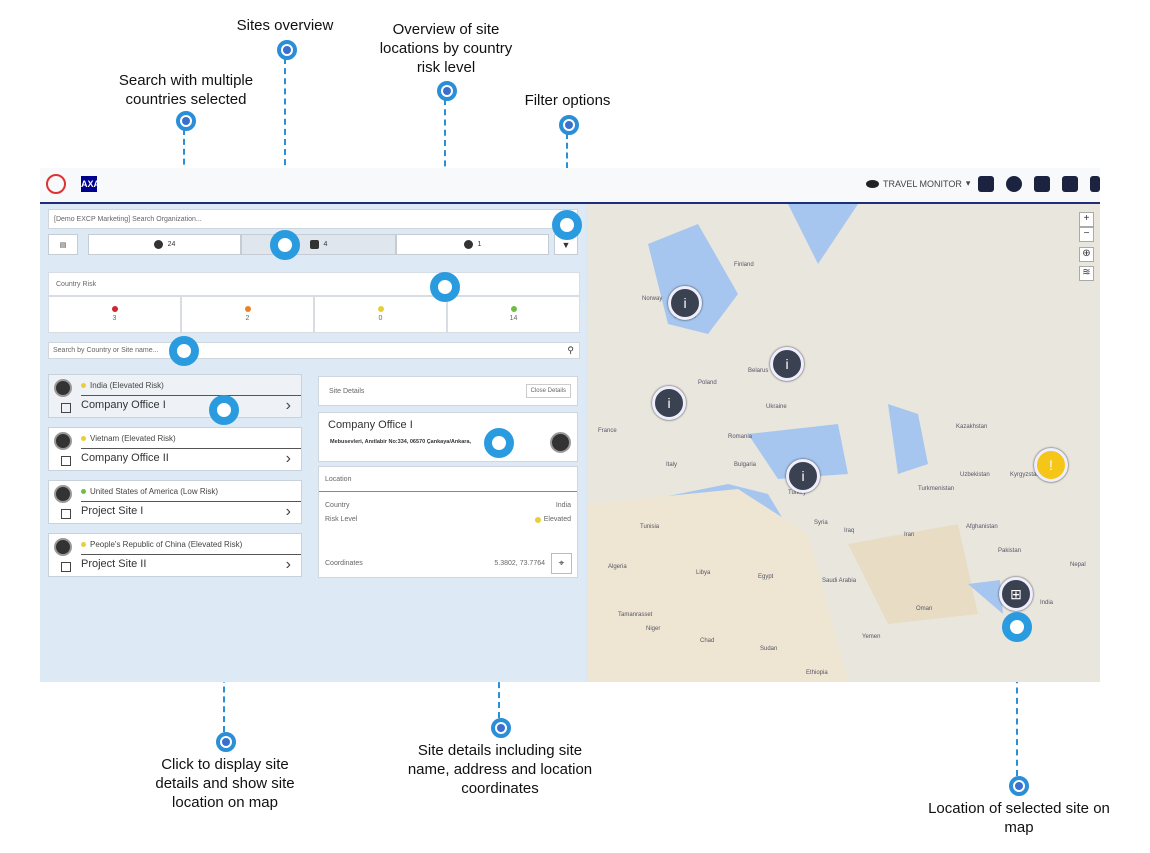 Image resolution: width=1150 pixels, height=853 pixels. Describe the element at coordinates (513, 314) in the screenshot. I see `risk-level-low: 14` at that location.